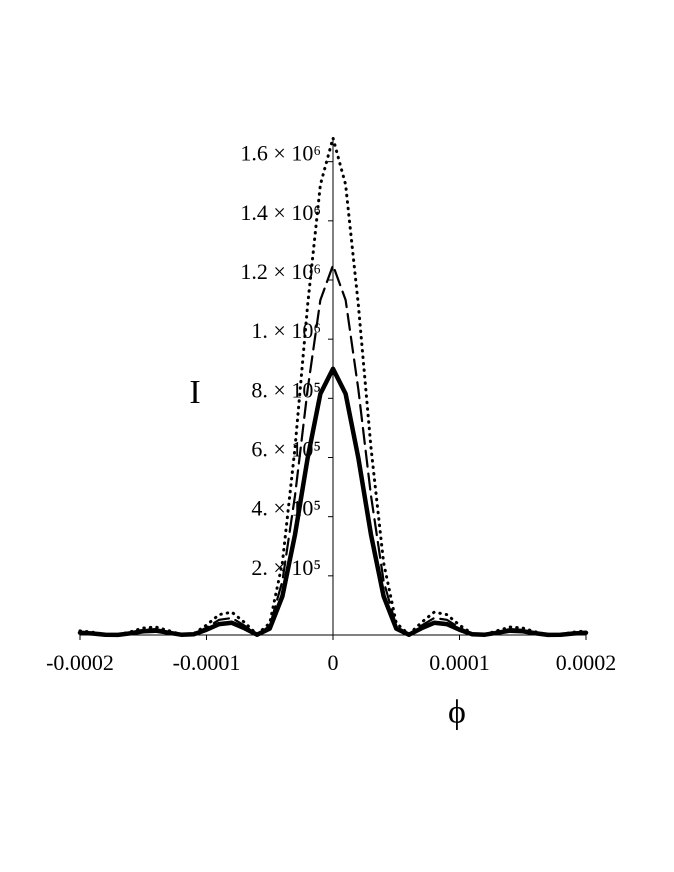 Image resolution: width=674 pixels, height=872 pixels. Describe the element at coordinates (333, 662) in the screenshot. I see `x-tick-label: 0` at that location.